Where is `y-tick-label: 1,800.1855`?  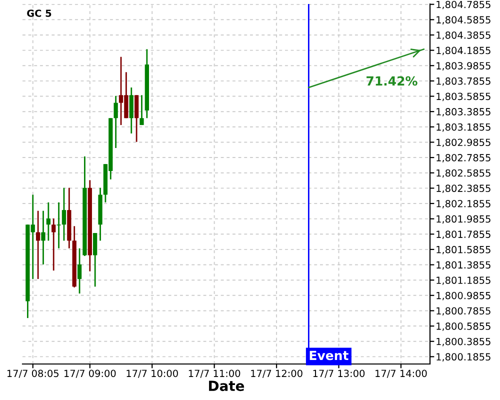 y-tick-label: 1,800.1855 is located at coordinates (463, 357).